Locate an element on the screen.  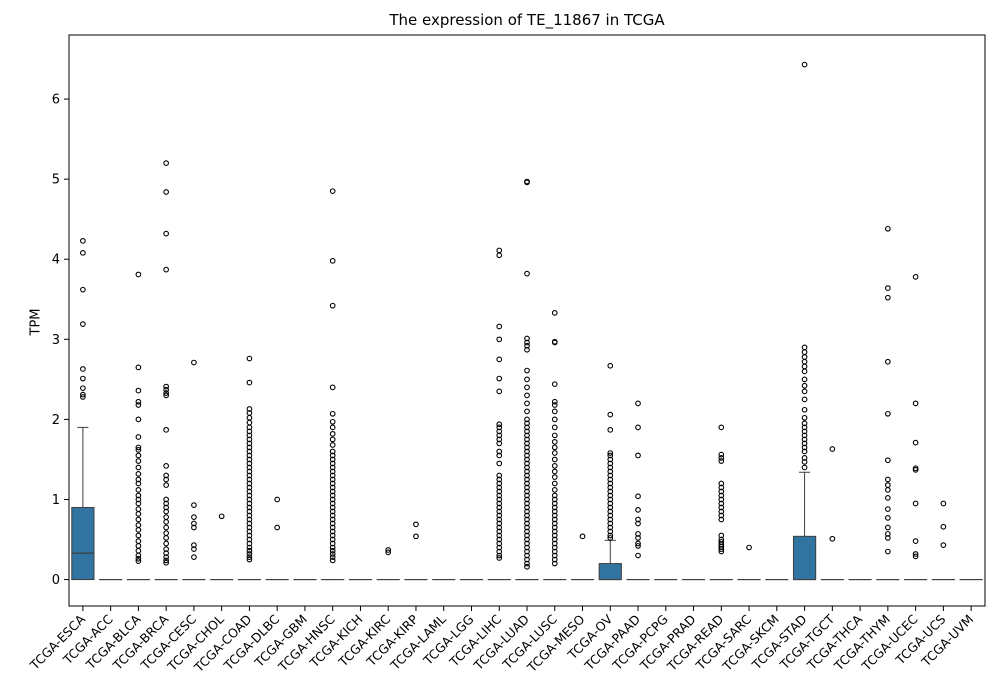
y-tick-label: 0 is located at coordinates (56, 580).